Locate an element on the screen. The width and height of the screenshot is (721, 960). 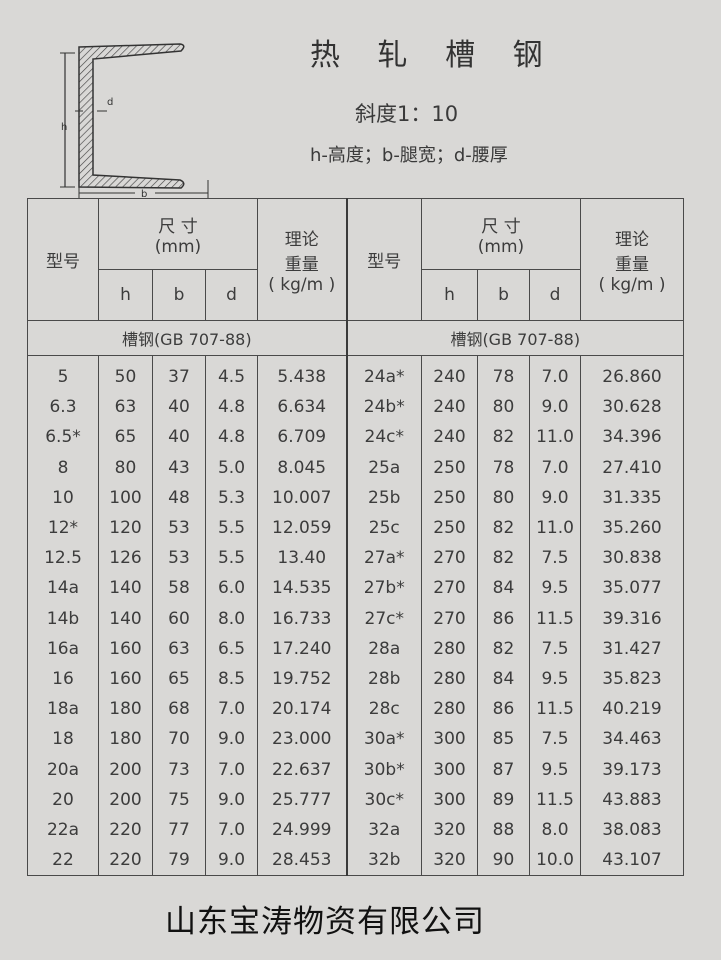
right-weight-cell: 35.077 is located at coordinates (632, 588).